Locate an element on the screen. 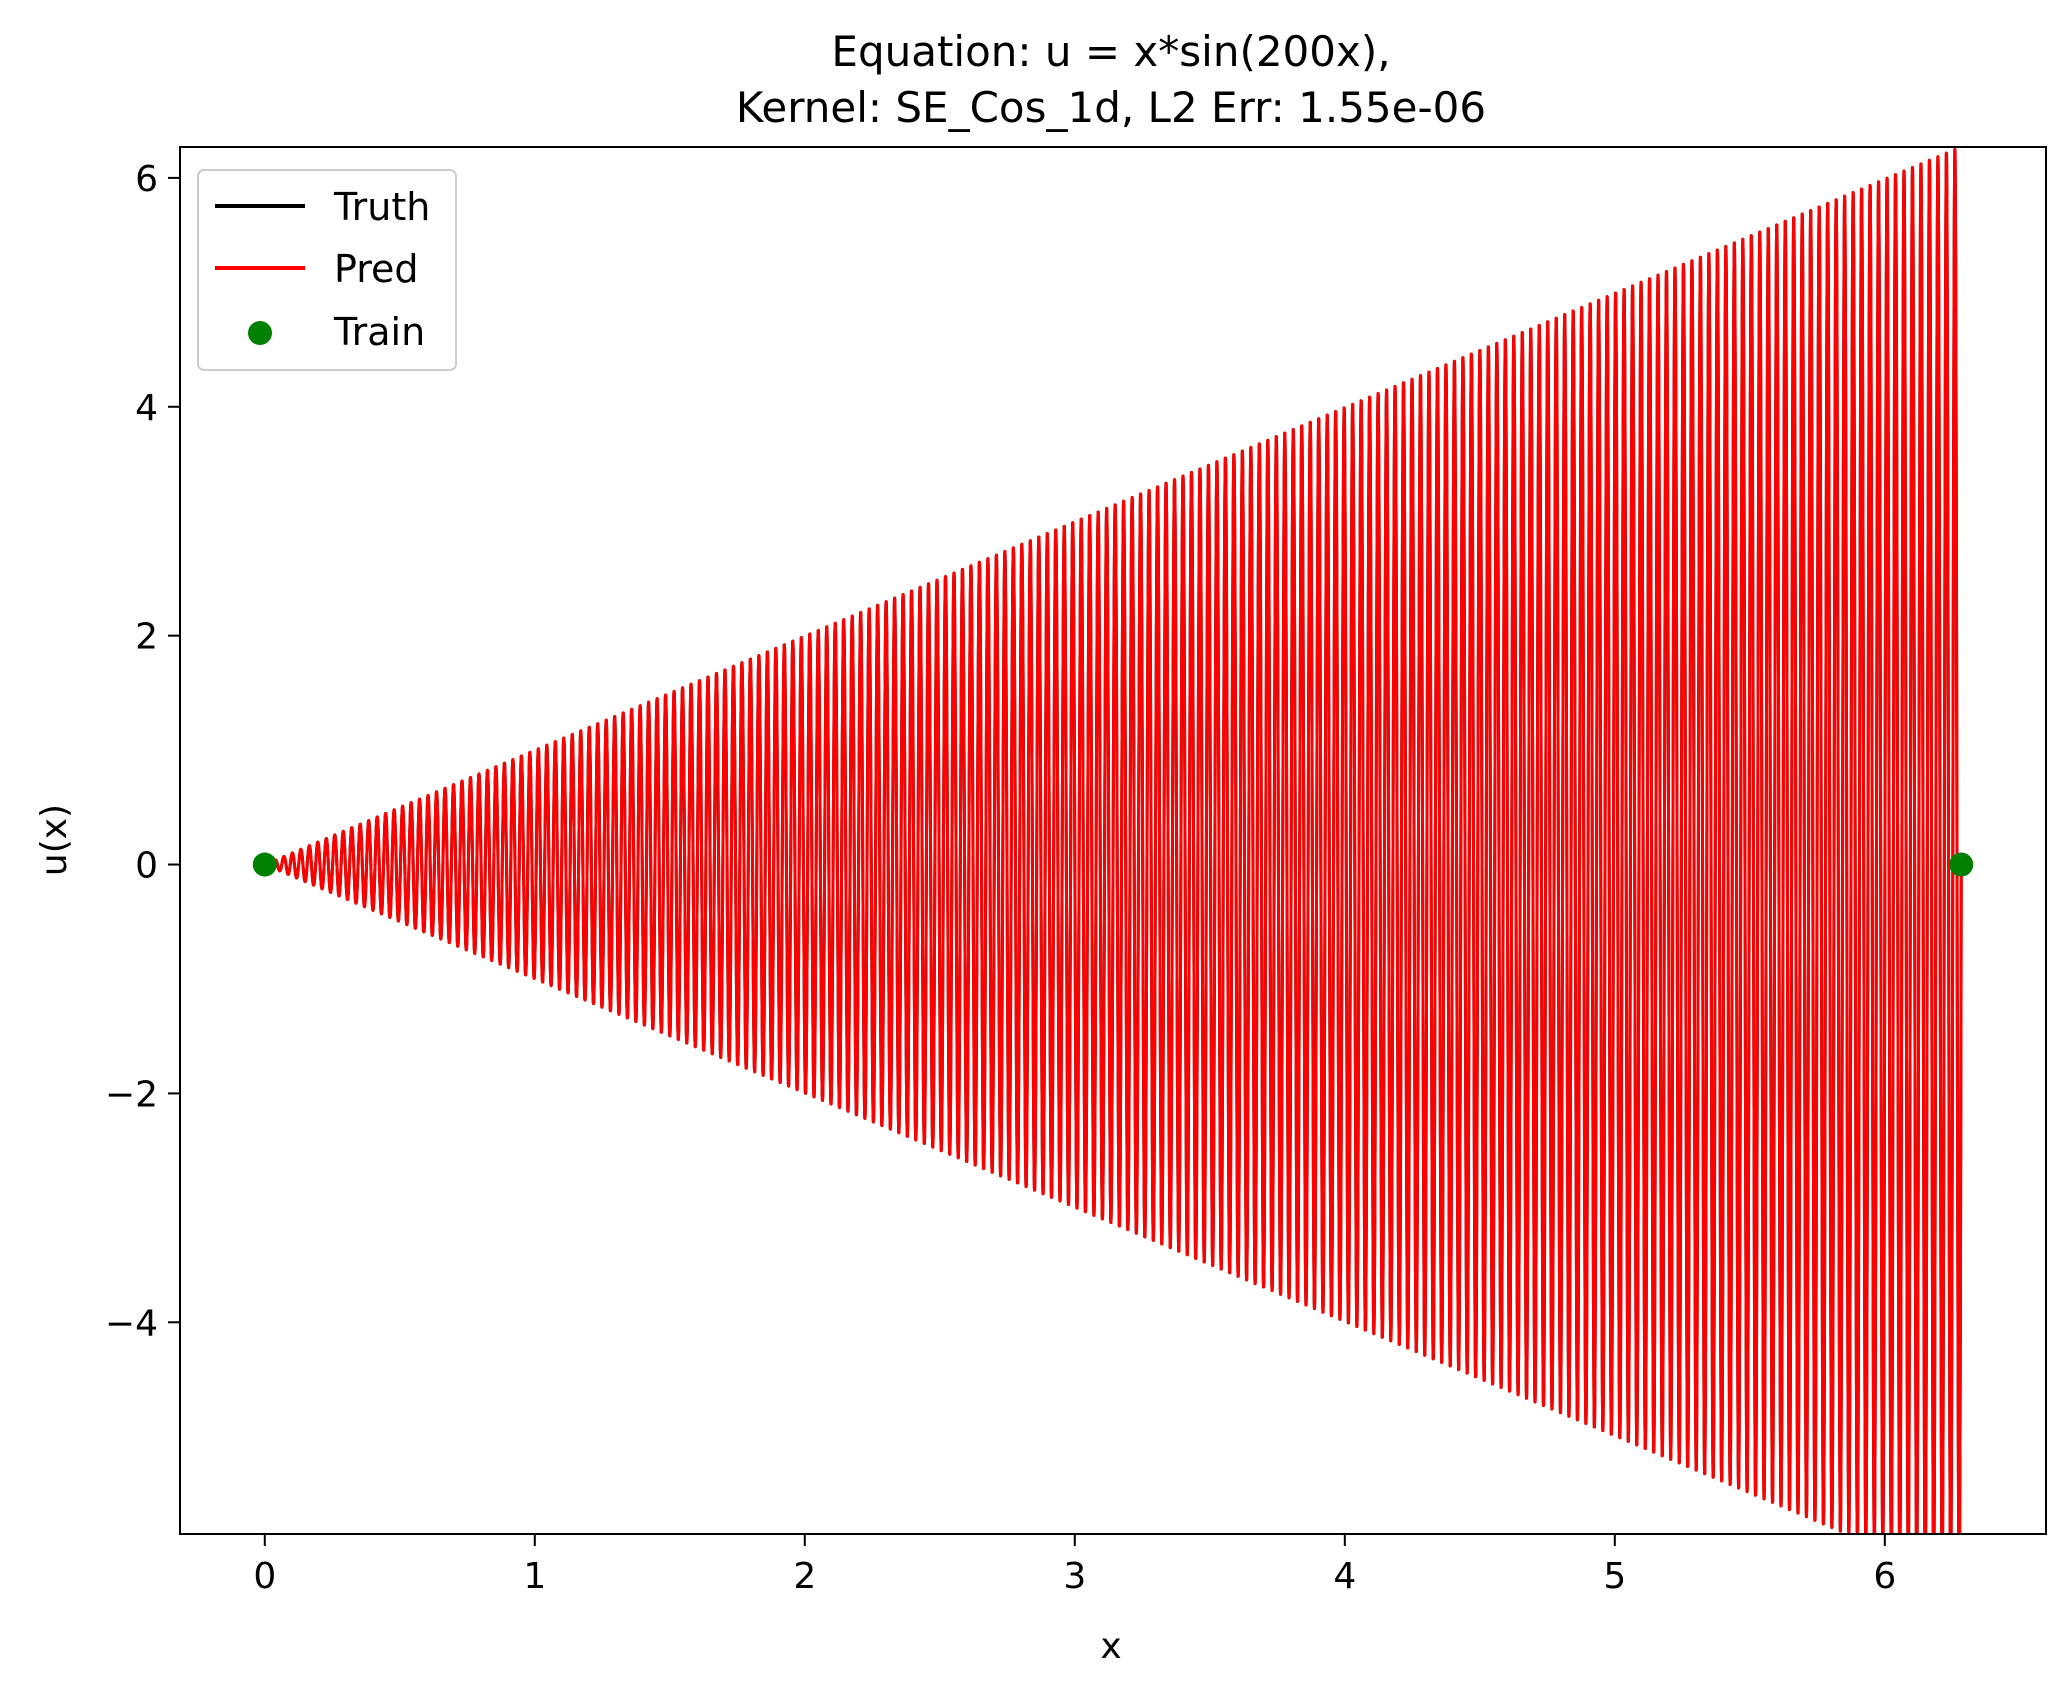 This screenshot has width=2069, height=1694. y-tick-label: 4 is located at coordinates (146, 408).